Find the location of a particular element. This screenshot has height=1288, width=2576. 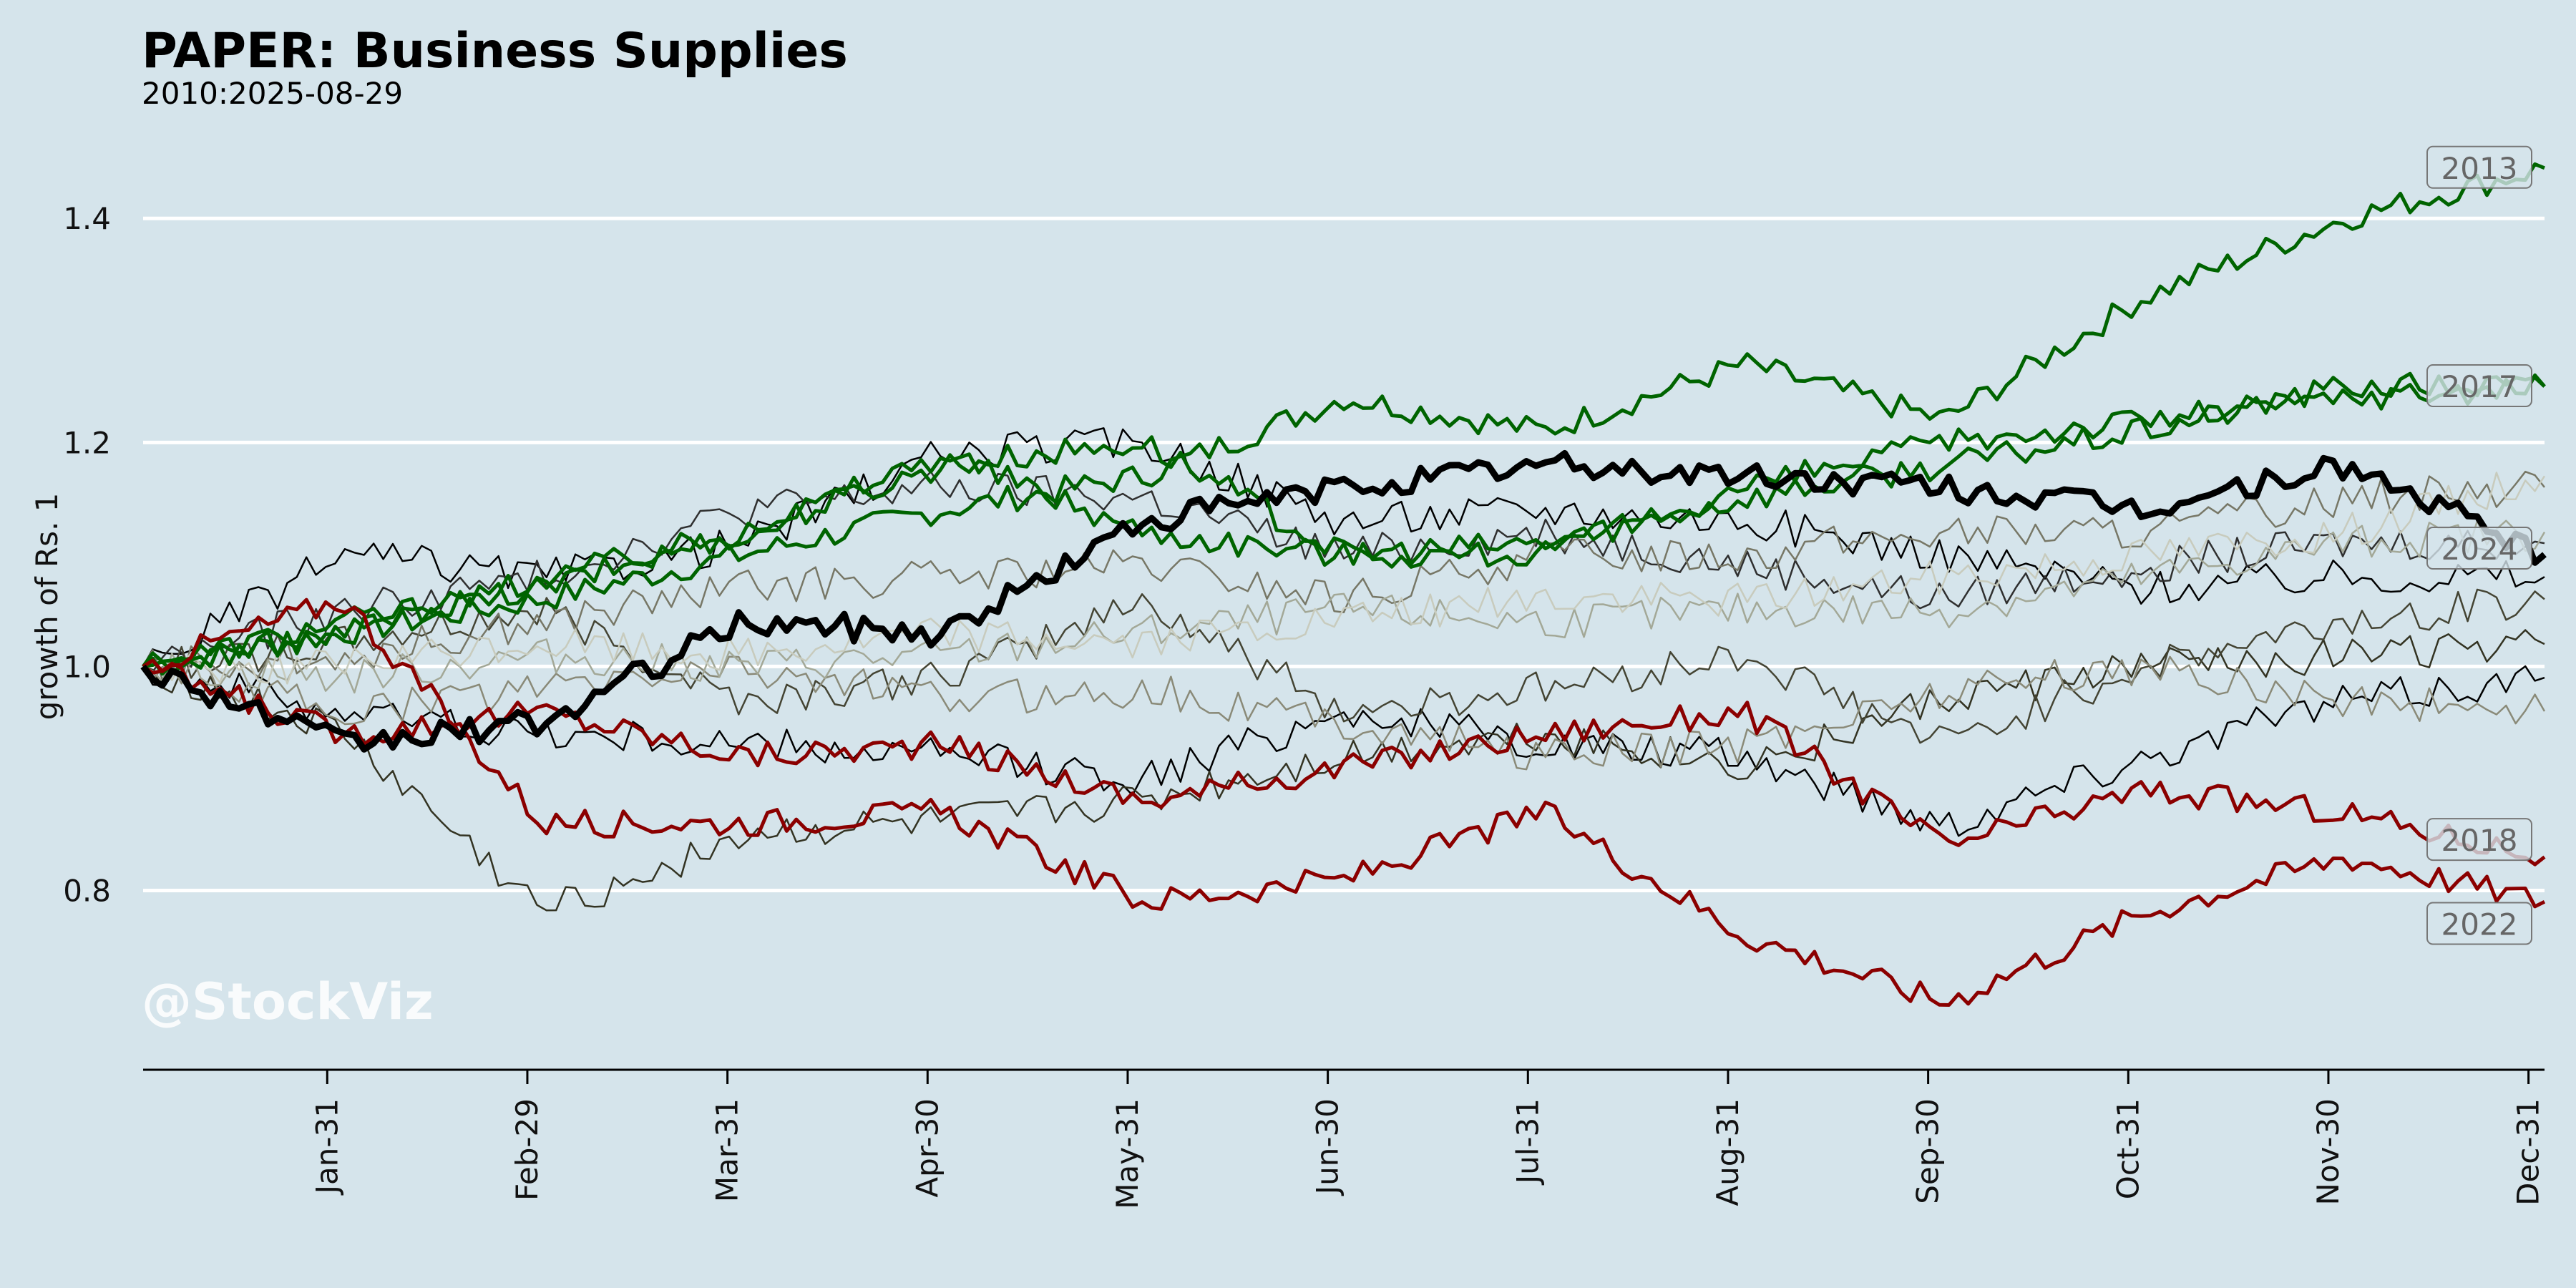

x-tick-label: Jan-31 is located at coordinates (326, 1147).